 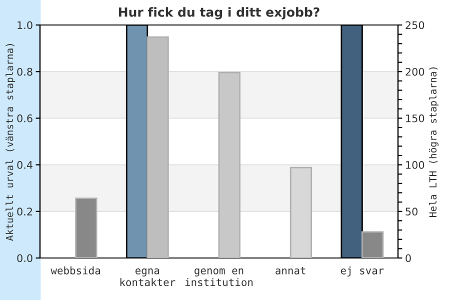 What do you see at coordinates (362, 271) in the screenshot?
I see `x-tick-label: ej svar` at bounding box center [362, 271].